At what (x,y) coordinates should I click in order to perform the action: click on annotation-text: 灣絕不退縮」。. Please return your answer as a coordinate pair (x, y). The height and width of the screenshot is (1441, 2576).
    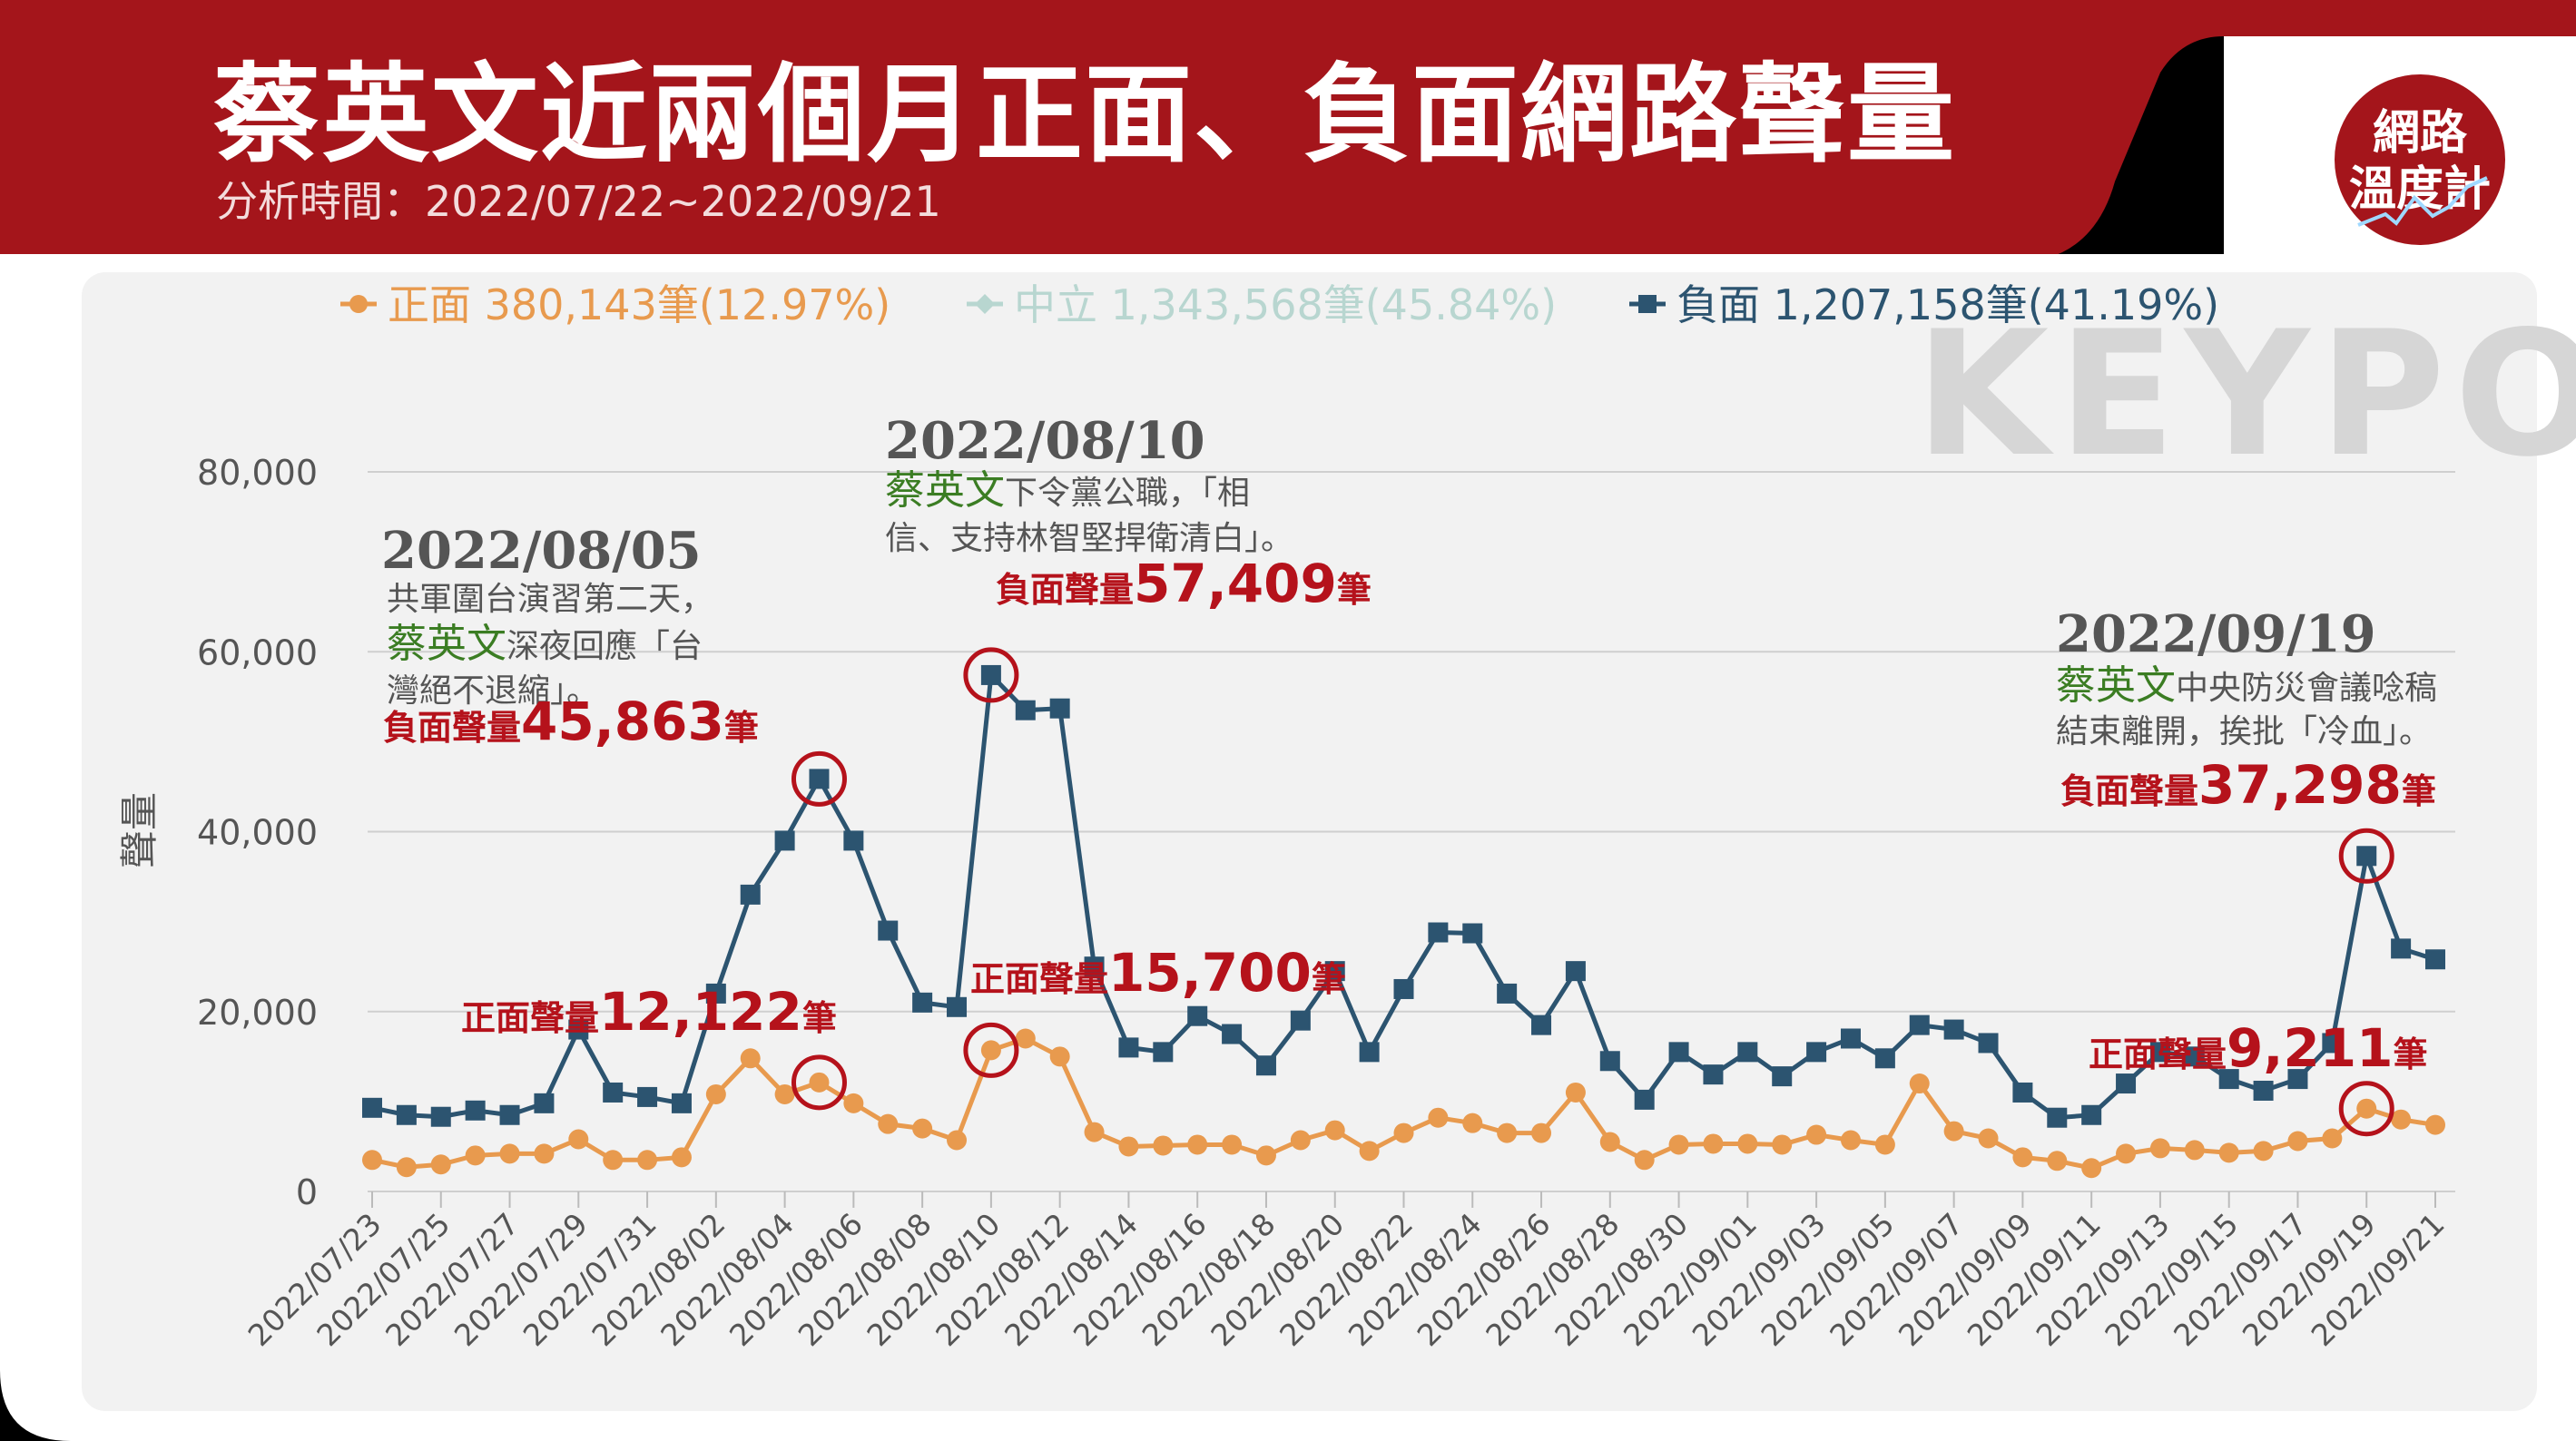
    Looking at the image, I should click on (493, 691).